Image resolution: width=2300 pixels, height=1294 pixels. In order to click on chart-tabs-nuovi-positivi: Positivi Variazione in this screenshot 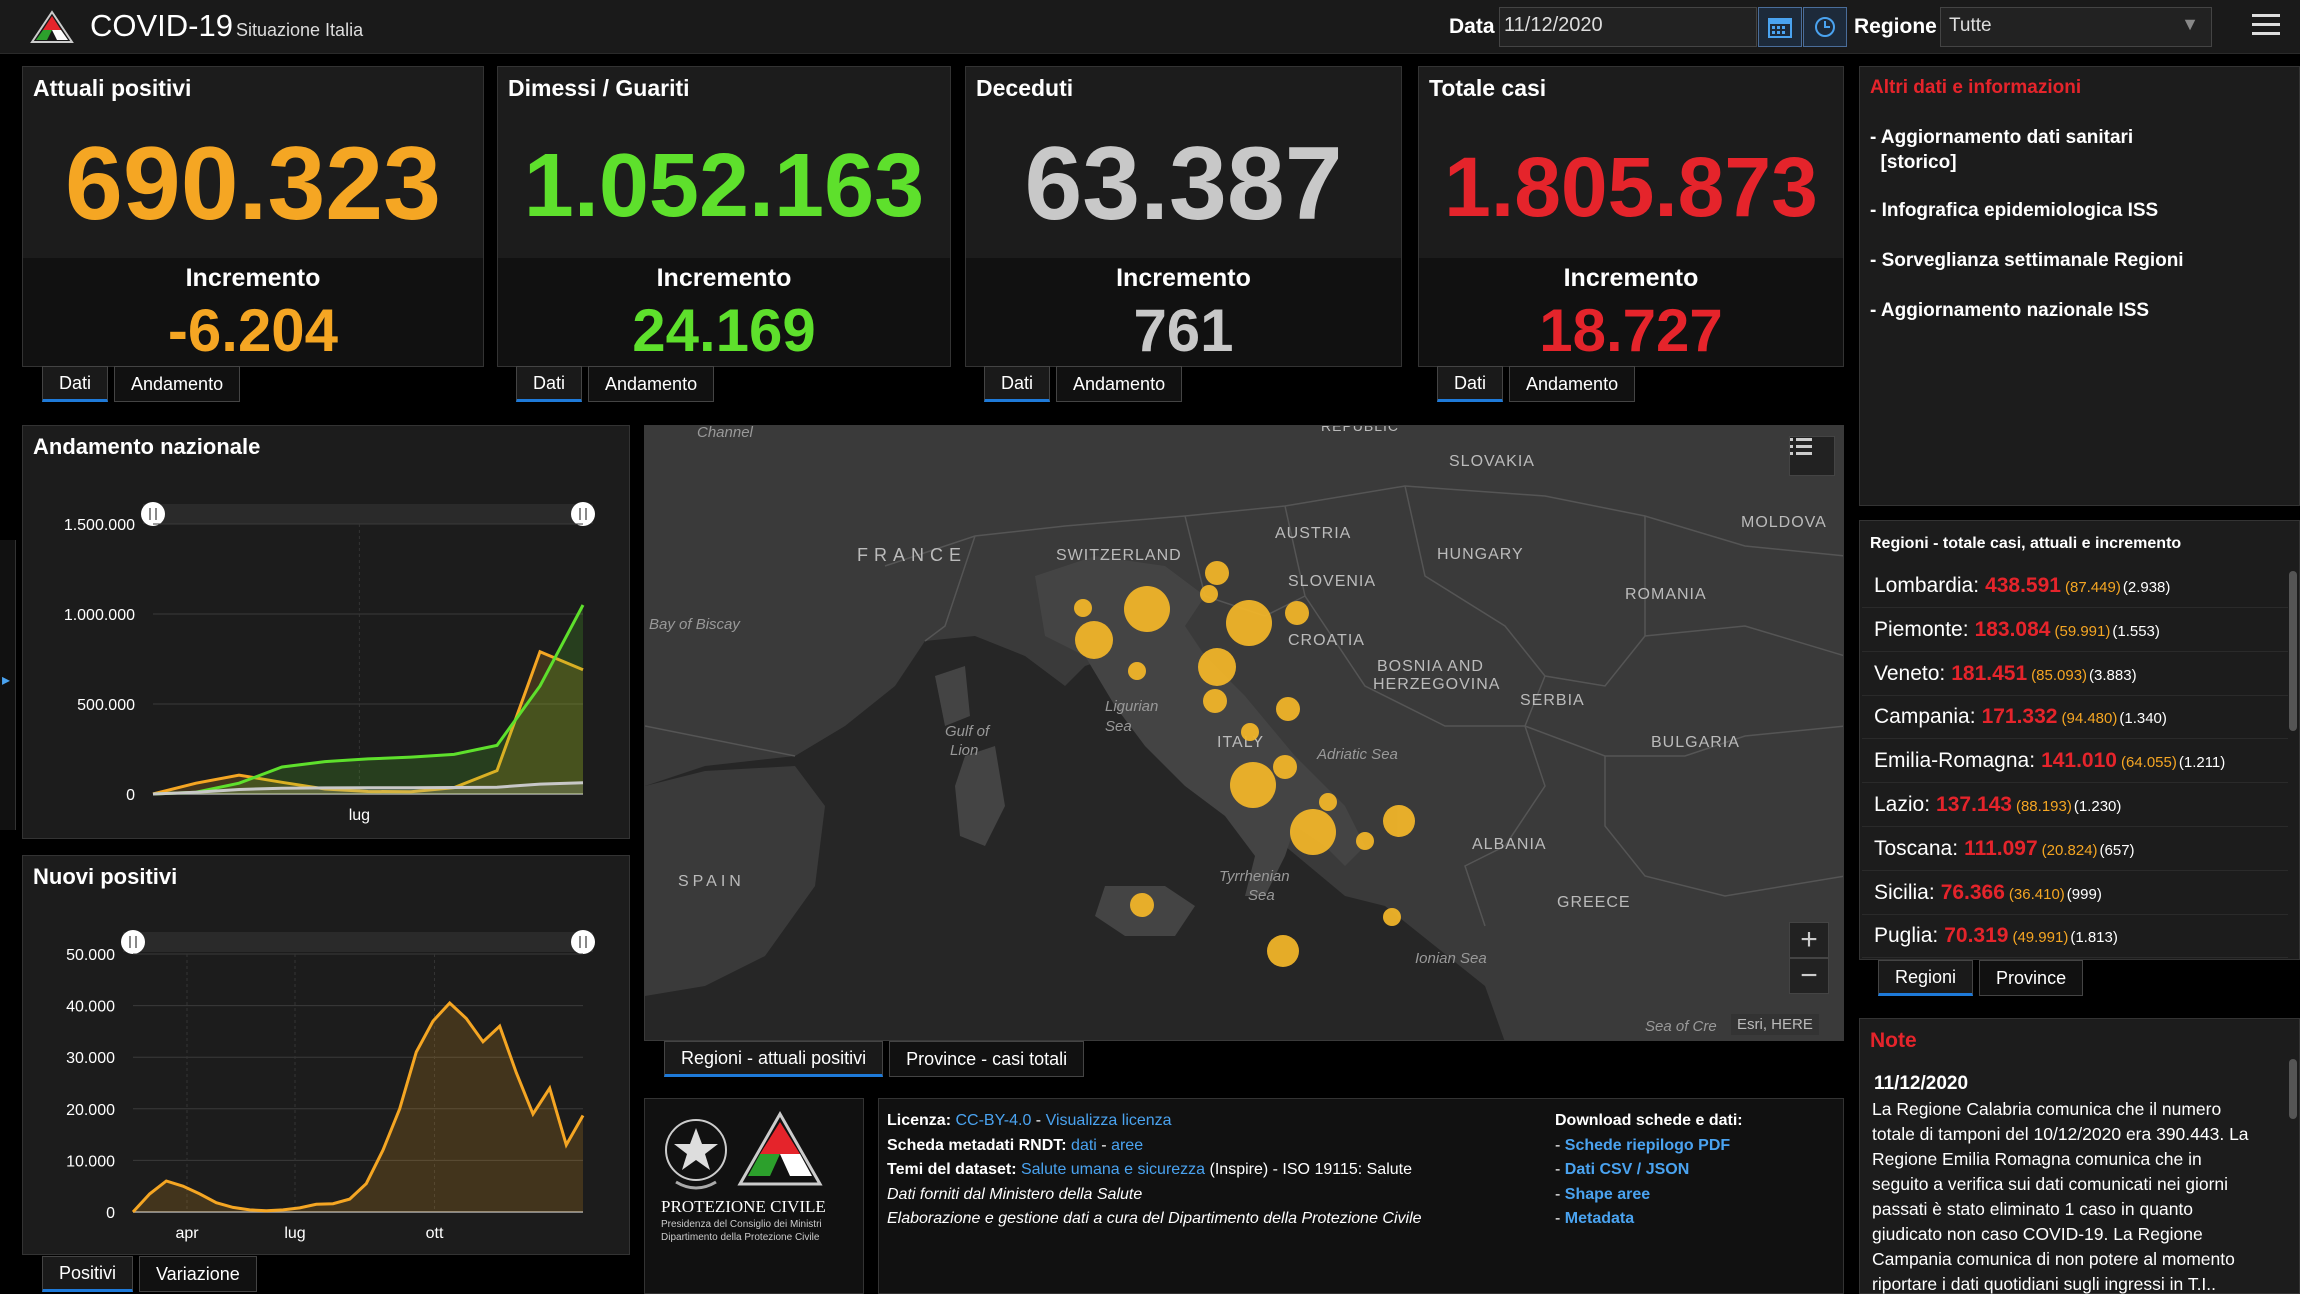, I will do `click(149, 1274)`.